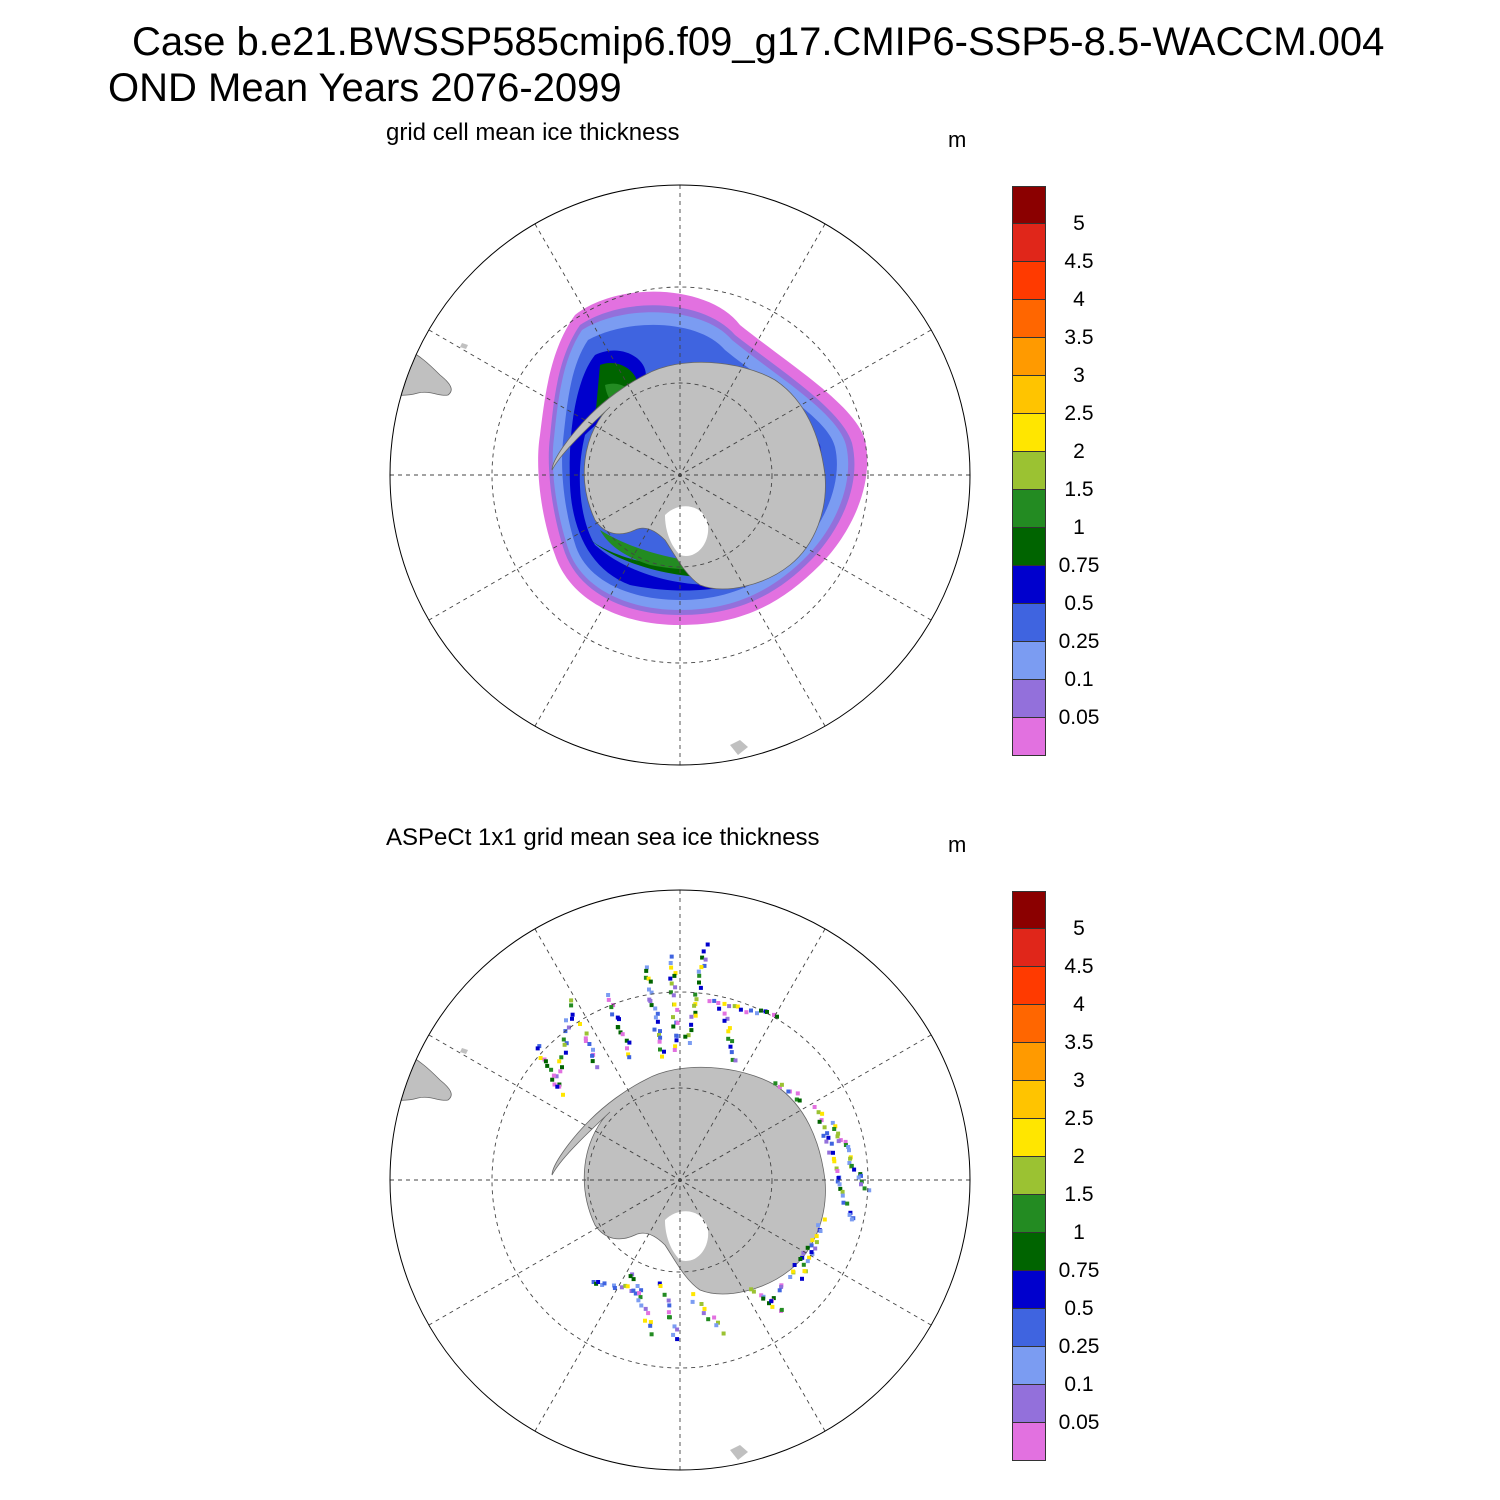 The height and width of the screenshot is (1500, 1500). Describe the element at coordinates (464, 346) in the screenshot. I see `falklands-land` at that location.